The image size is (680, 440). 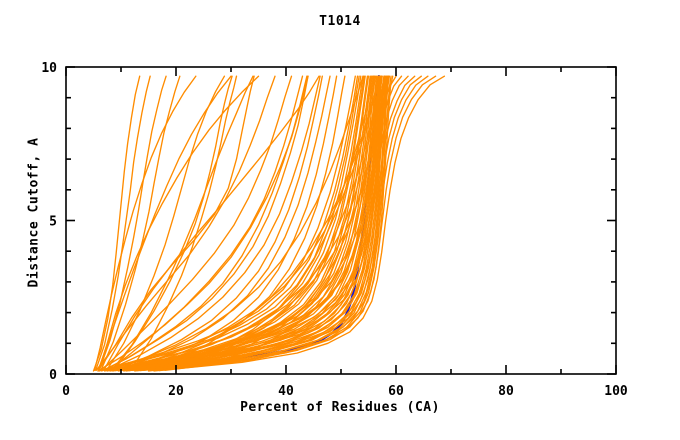 What do you see at coordinates (396, 391) in the screenshot?
I see `x-tick-label: 60` at bounding box center [396, 391].